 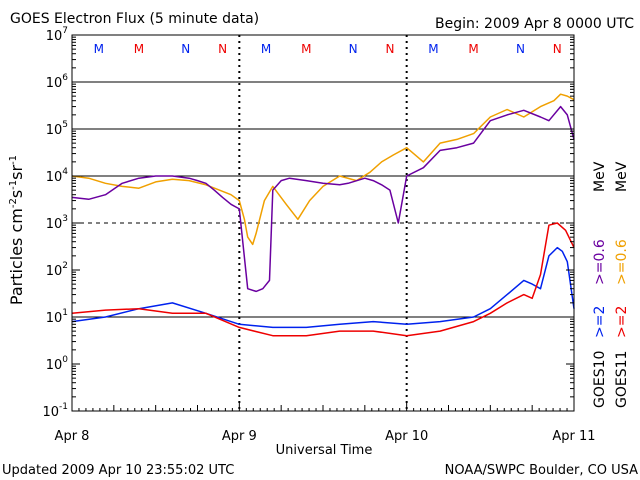 I want to click on y-tick-label-5: 10⁴, so click(x=57, y=176).